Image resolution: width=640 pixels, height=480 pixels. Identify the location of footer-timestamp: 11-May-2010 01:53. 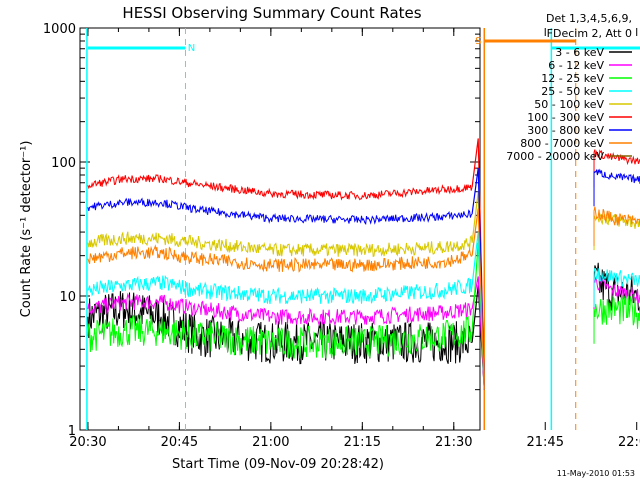
(596, 473).